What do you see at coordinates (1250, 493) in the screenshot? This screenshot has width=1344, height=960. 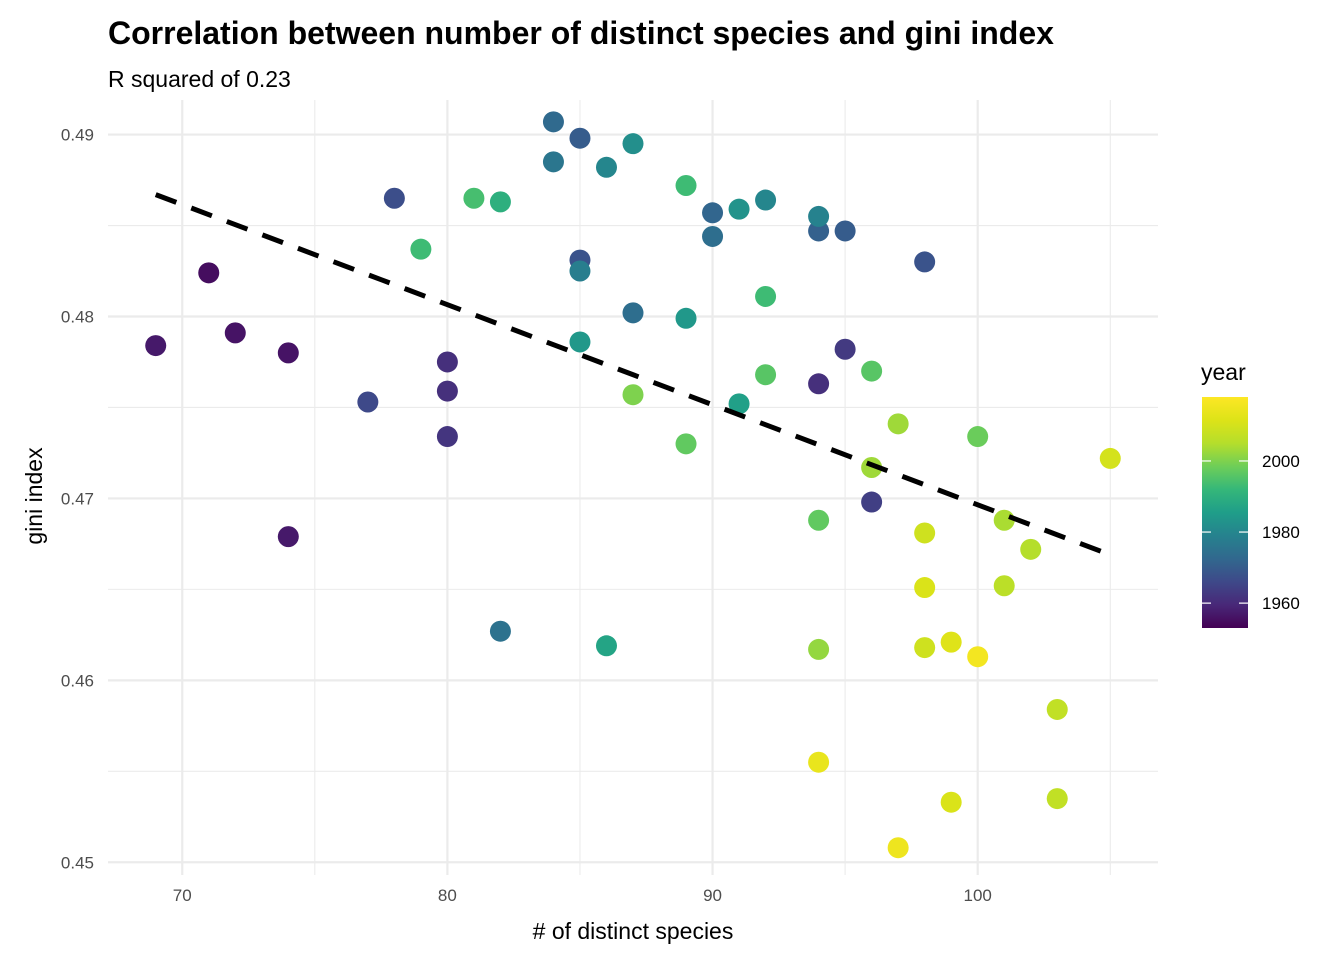 I see `color-legend: year 1960 1980 2000` at bounding box center [1250, 493].